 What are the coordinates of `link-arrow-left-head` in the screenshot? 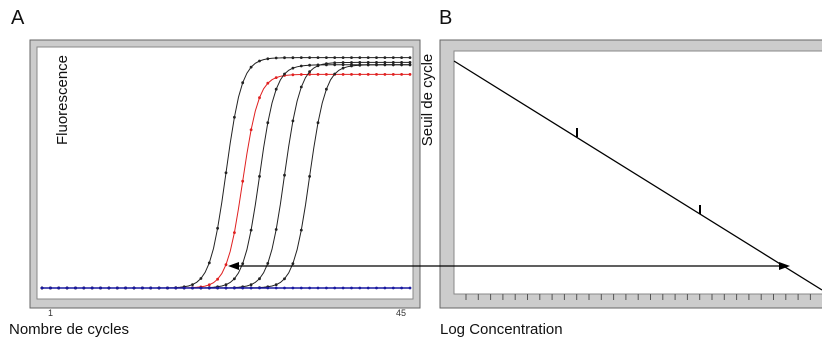 It's located at (233, 266).